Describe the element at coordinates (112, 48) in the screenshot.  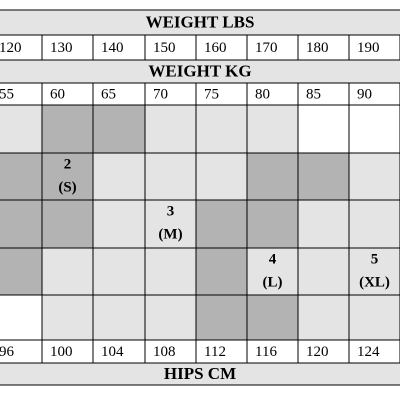
I see `value-cell: 140` at that location.